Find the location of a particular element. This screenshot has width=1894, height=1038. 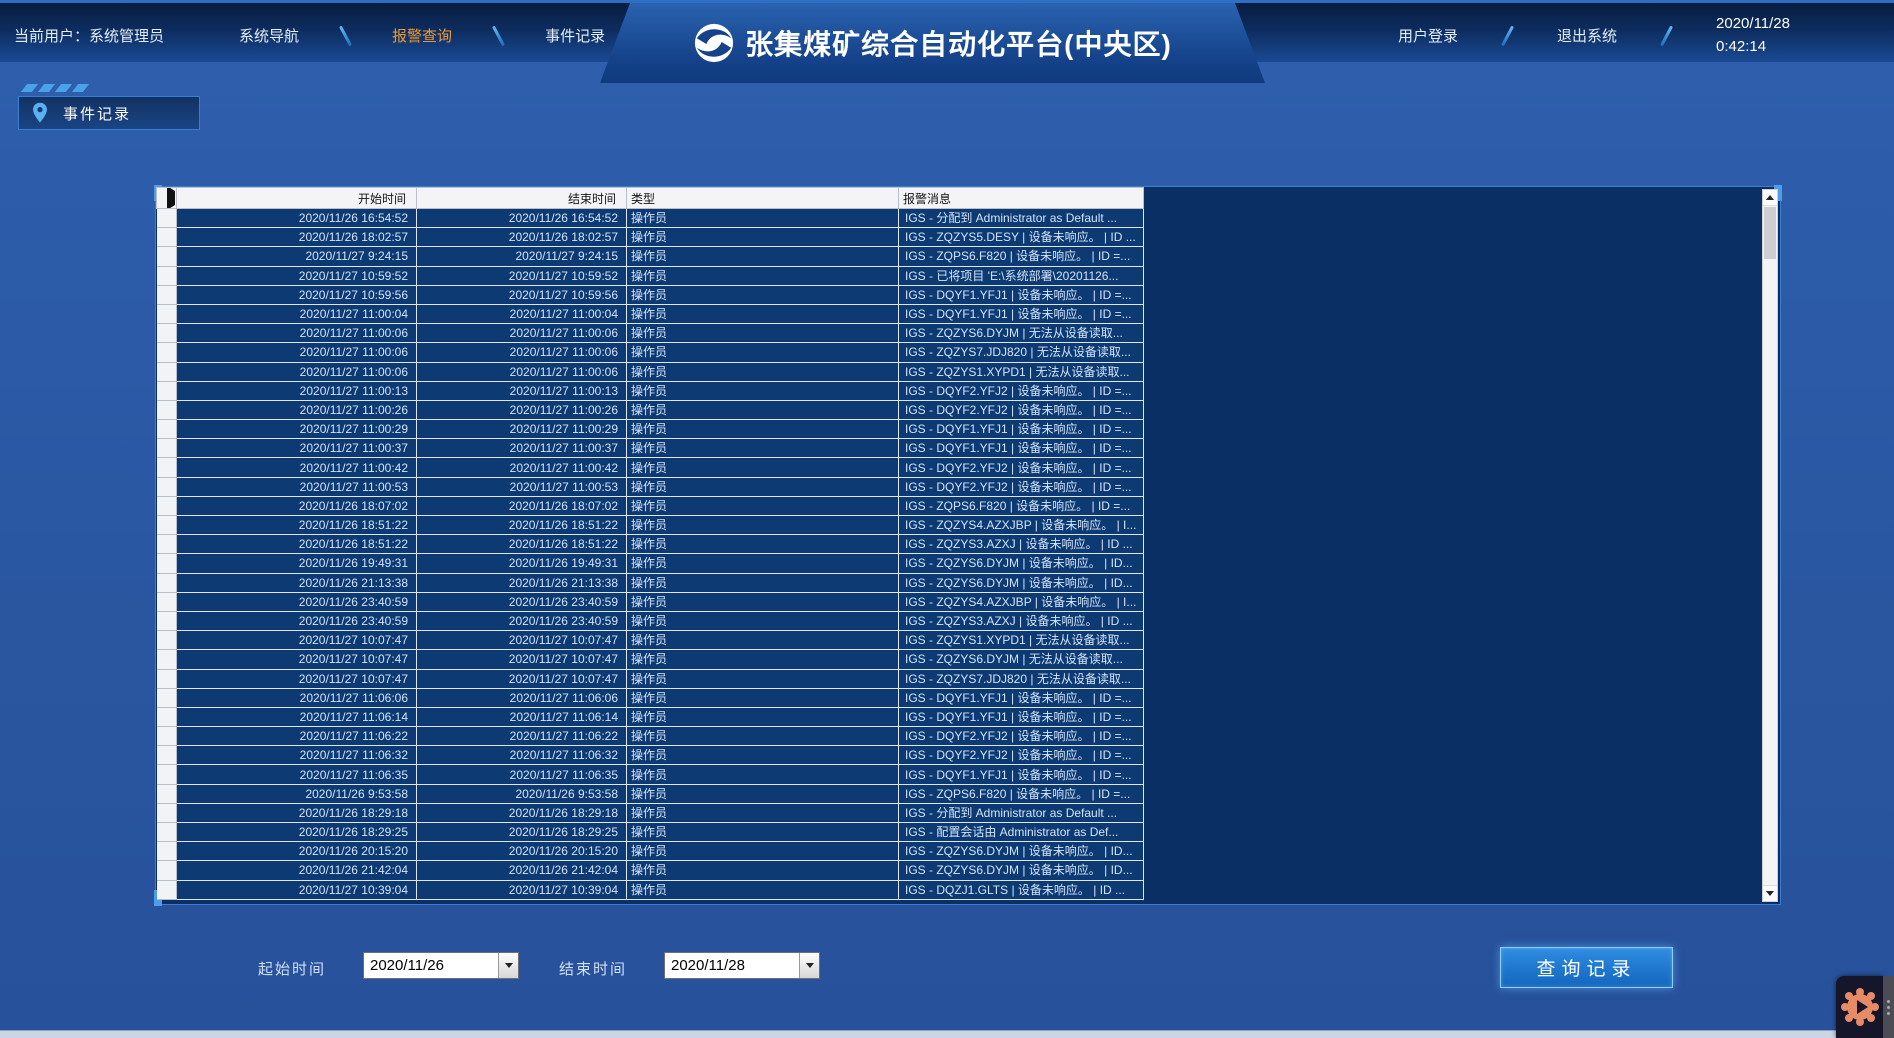

nav-item-alarm-query: 报警查询 is located at coordinates (422, 36).